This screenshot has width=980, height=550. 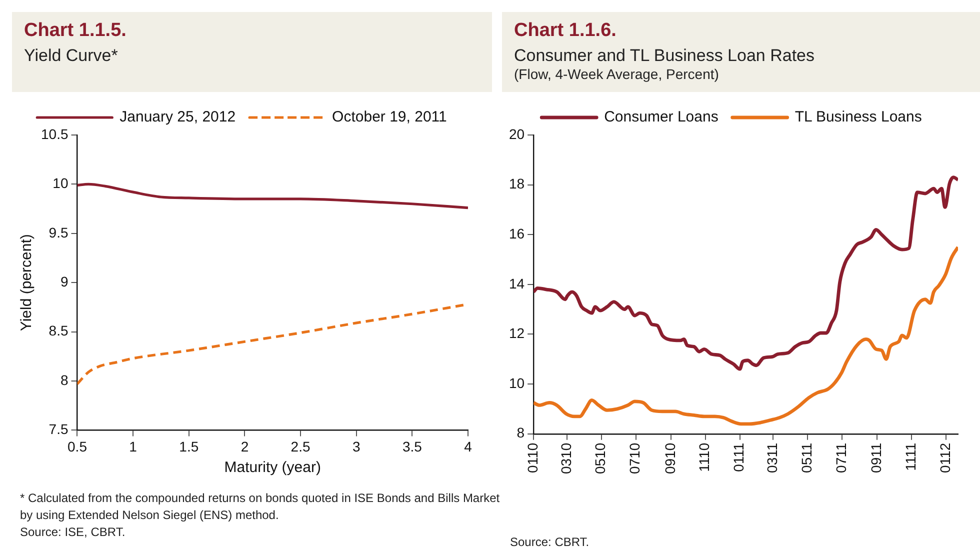 I want to click on x-tick-label: 2, so click(x=244, y=446).